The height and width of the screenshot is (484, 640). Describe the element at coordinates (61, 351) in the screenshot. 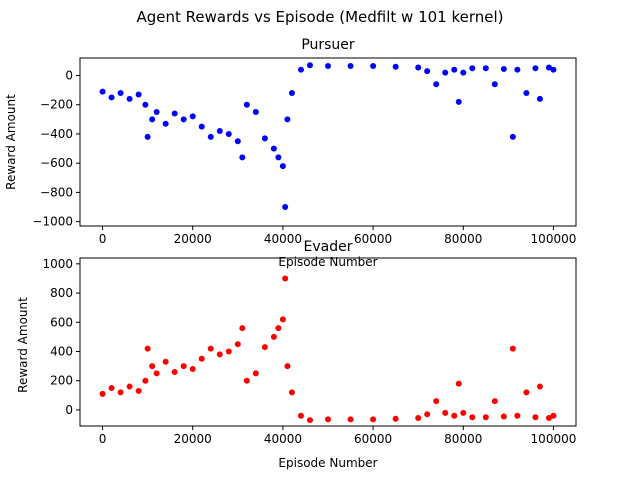

I see `evader-y-tick-label: 400` at that location.